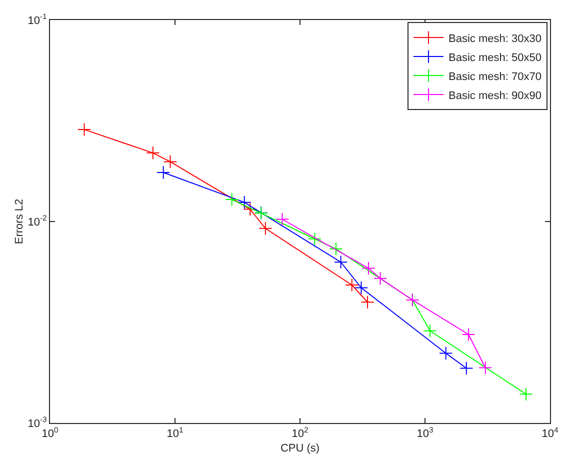 The height and width of the screenshot is (468, 571). Describe the element at coordinates (300, 433) in the screenshot. I see `x-tick-label: 10$^{2}$` at that location.